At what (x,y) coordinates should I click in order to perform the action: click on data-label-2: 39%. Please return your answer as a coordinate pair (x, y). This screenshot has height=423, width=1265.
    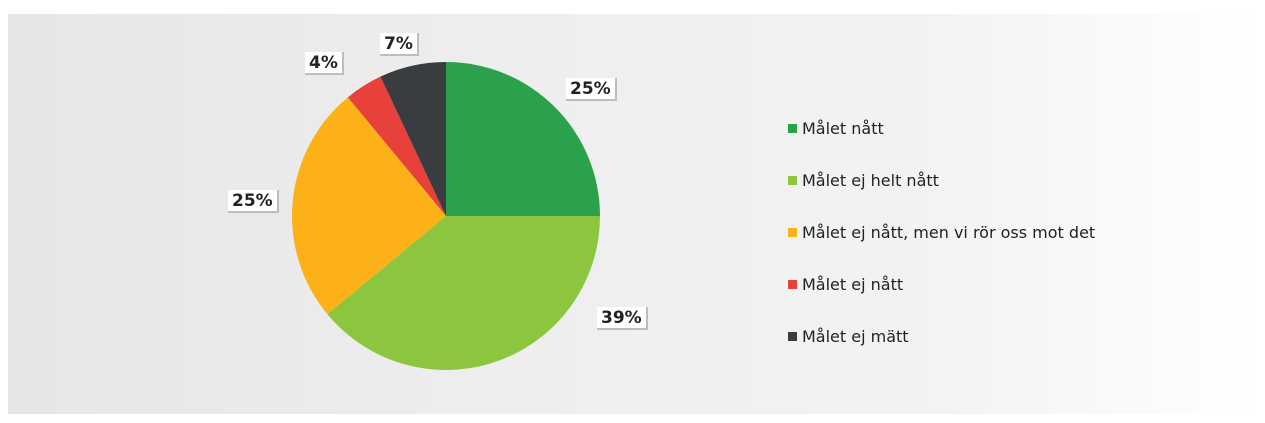
    Looking at the image, I should click on (622, 318).